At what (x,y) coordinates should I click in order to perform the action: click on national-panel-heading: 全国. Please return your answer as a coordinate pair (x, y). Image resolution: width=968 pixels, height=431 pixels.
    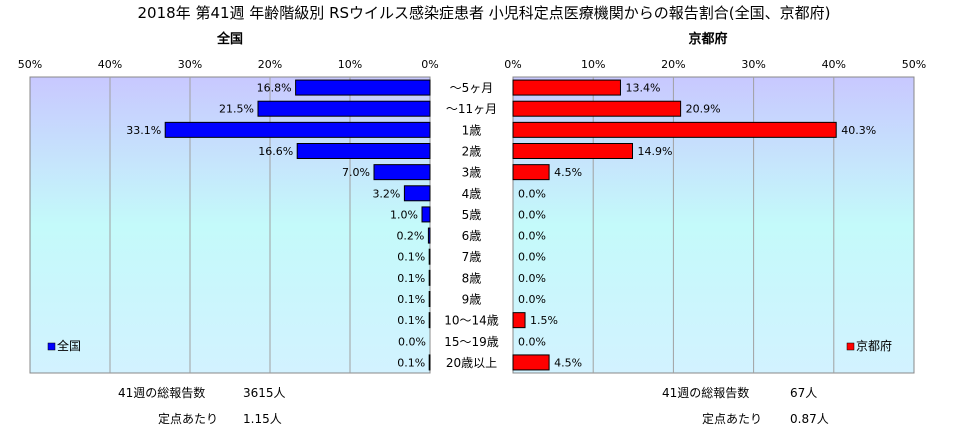
    Looking at the image, I should click on (229, 39).